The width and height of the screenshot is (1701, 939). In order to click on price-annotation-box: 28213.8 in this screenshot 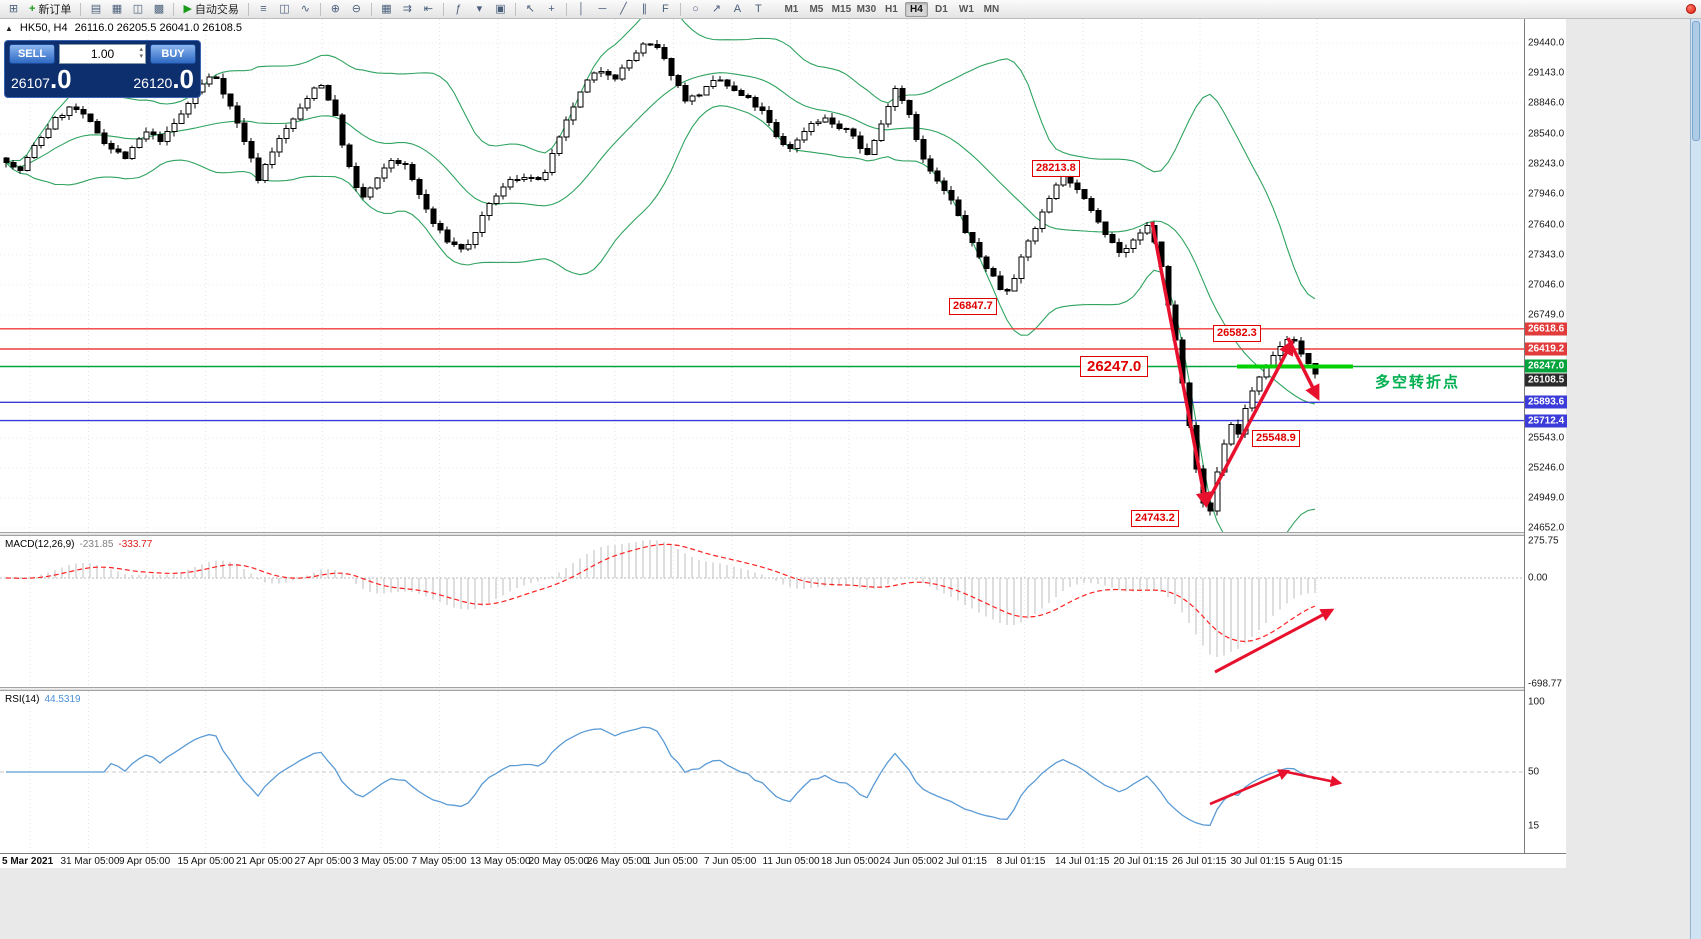, I will do `click(1056, 168)`.